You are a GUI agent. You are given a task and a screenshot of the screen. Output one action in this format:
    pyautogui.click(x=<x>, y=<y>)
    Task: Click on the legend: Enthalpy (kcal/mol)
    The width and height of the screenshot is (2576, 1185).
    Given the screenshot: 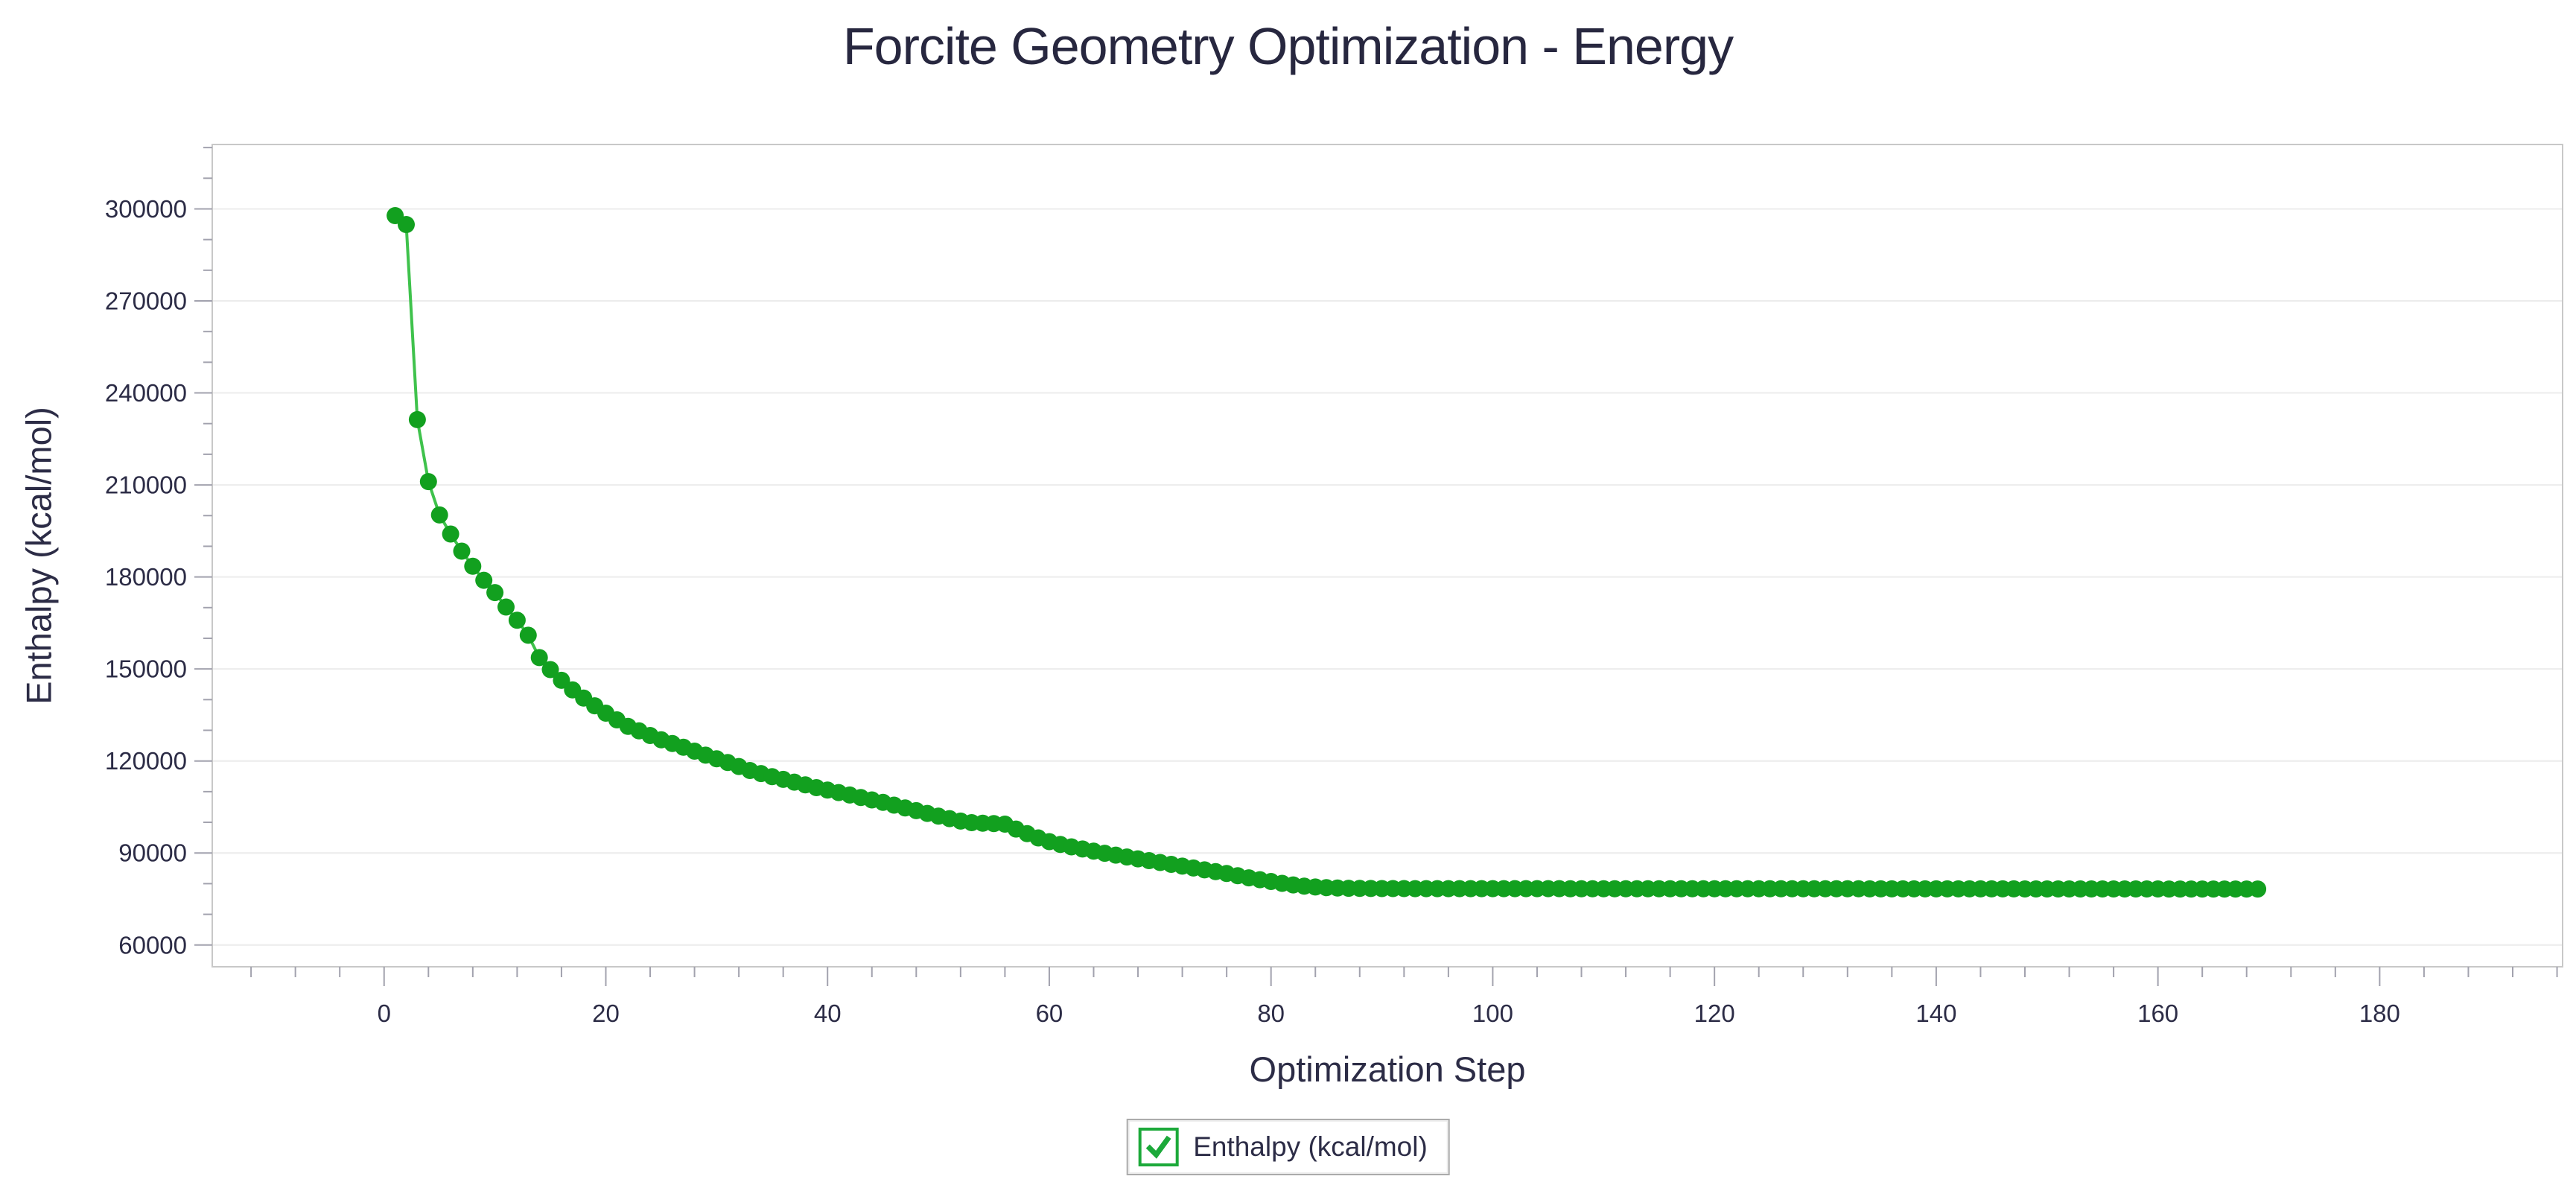 What is the action you would take?
    pyautogui.click(x=1288, y=1147)
    